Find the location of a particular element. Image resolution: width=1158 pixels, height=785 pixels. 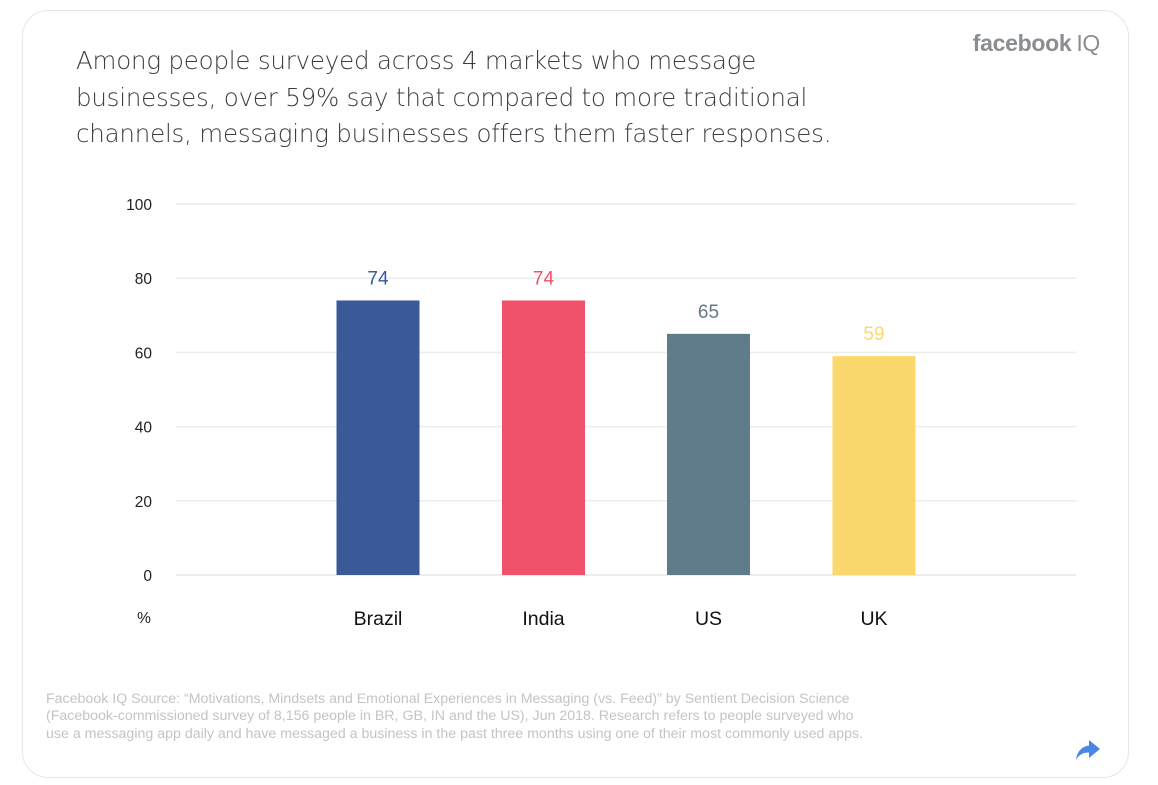

y-tick-label: 20 is located at coordinates (144, 502).